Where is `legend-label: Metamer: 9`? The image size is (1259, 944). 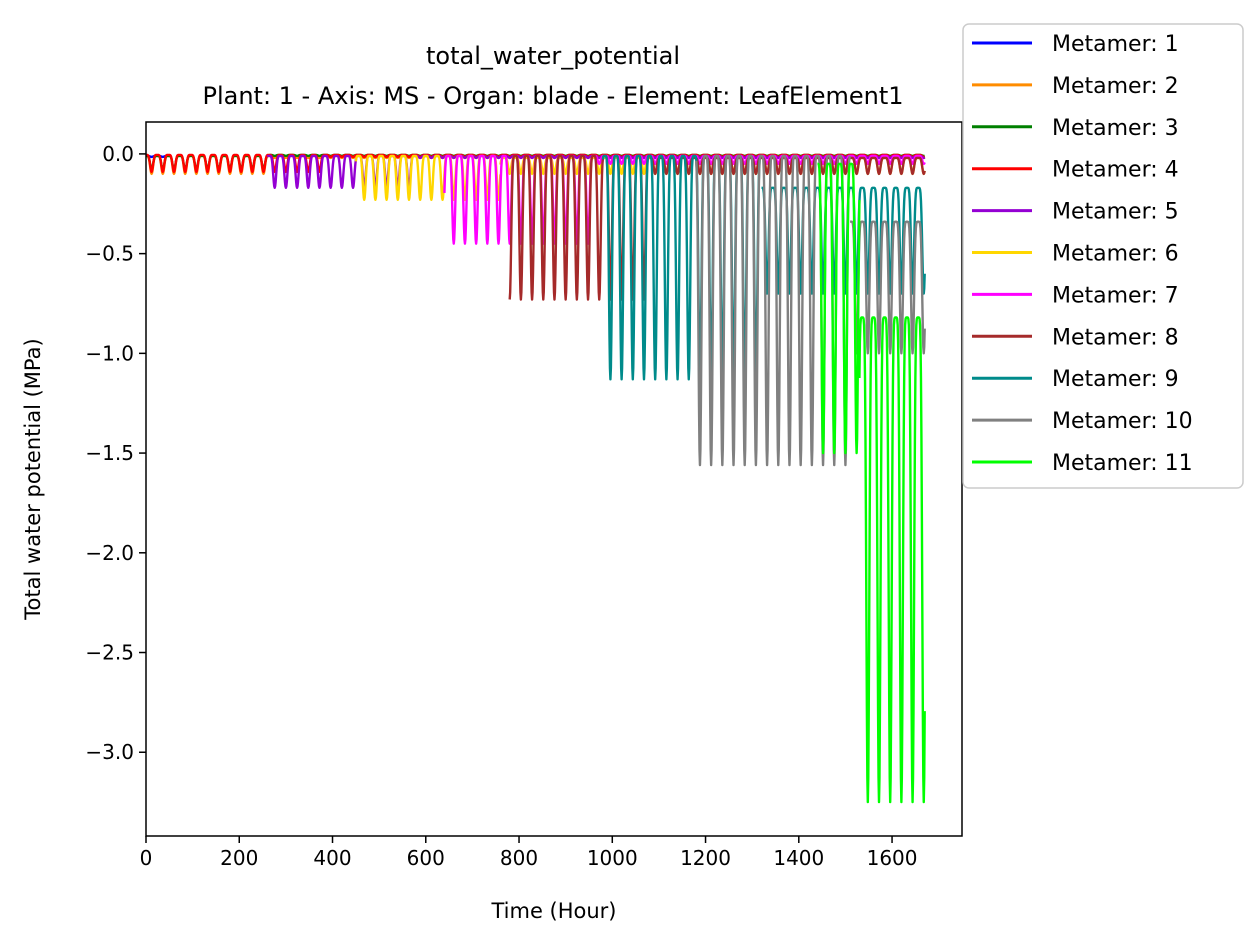
legend-label: Metamer: 9 is located at coordinates (1115, 379).